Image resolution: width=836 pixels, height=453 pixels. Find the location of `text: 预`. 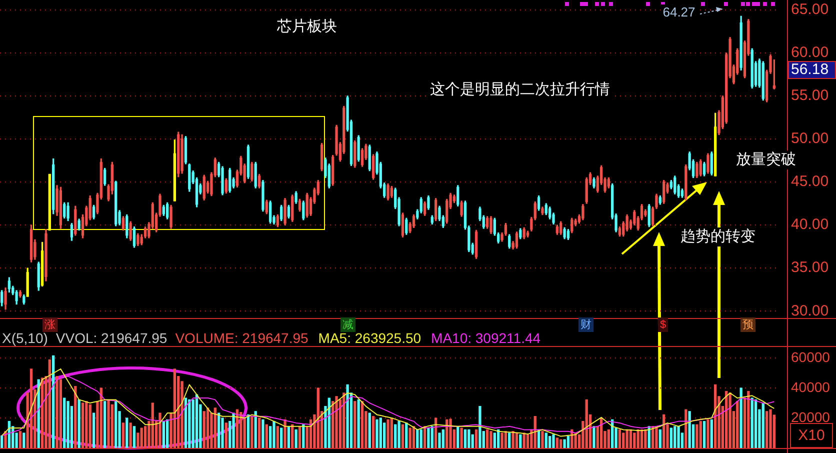

text: 预 is located at coordinates (748, 325).